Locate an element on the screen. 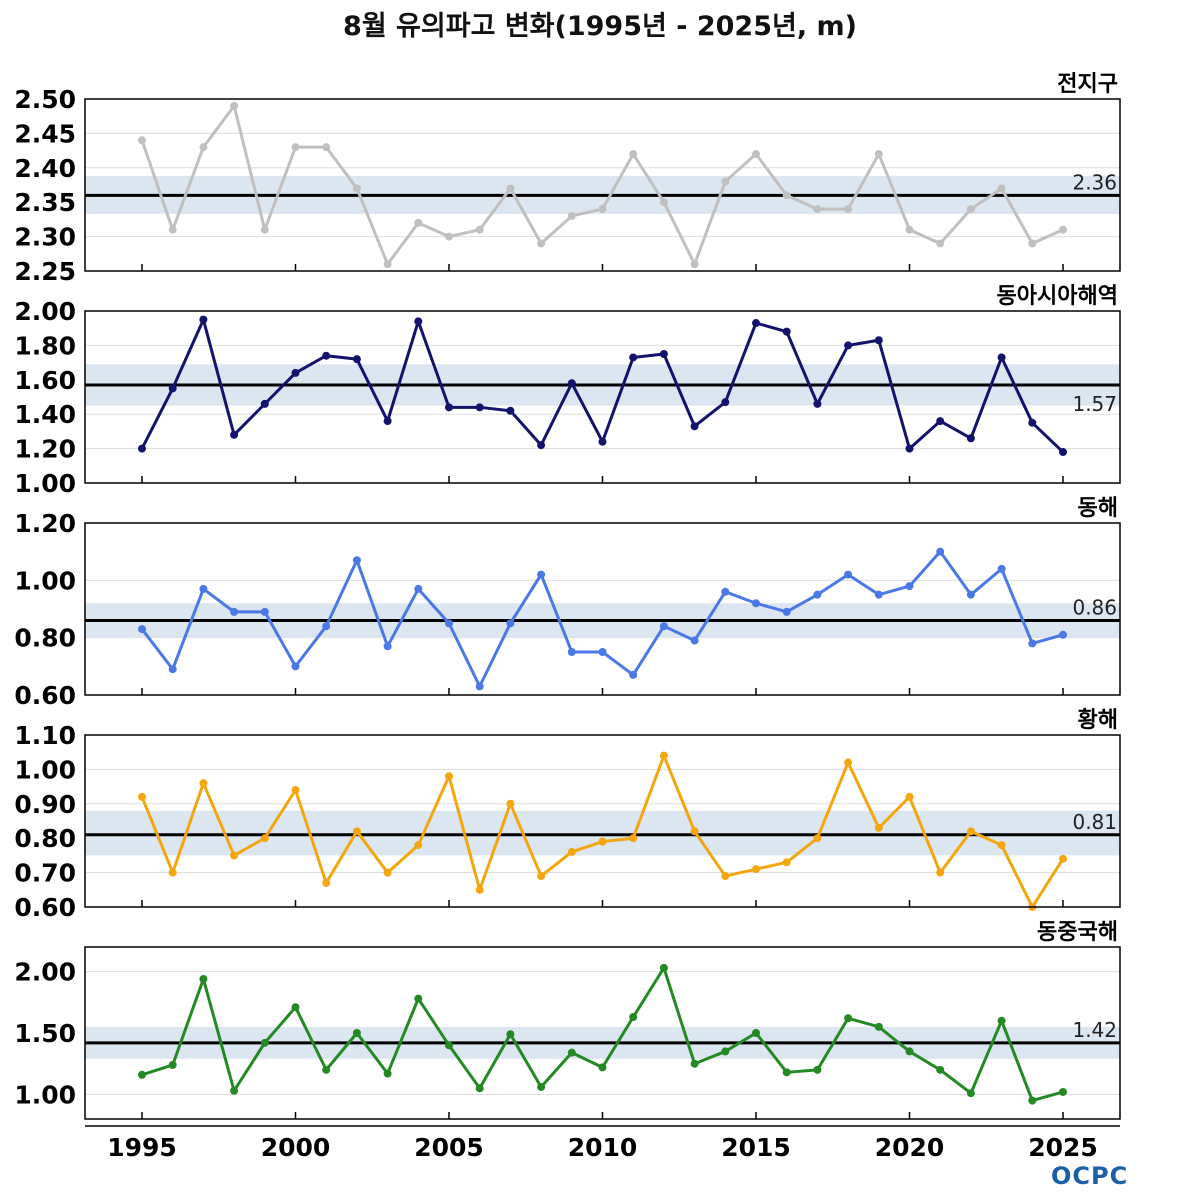 The height and width of the screenshot is (1200, 1200). y-tick-label: 1.00 is located at coordinates (45, 580).